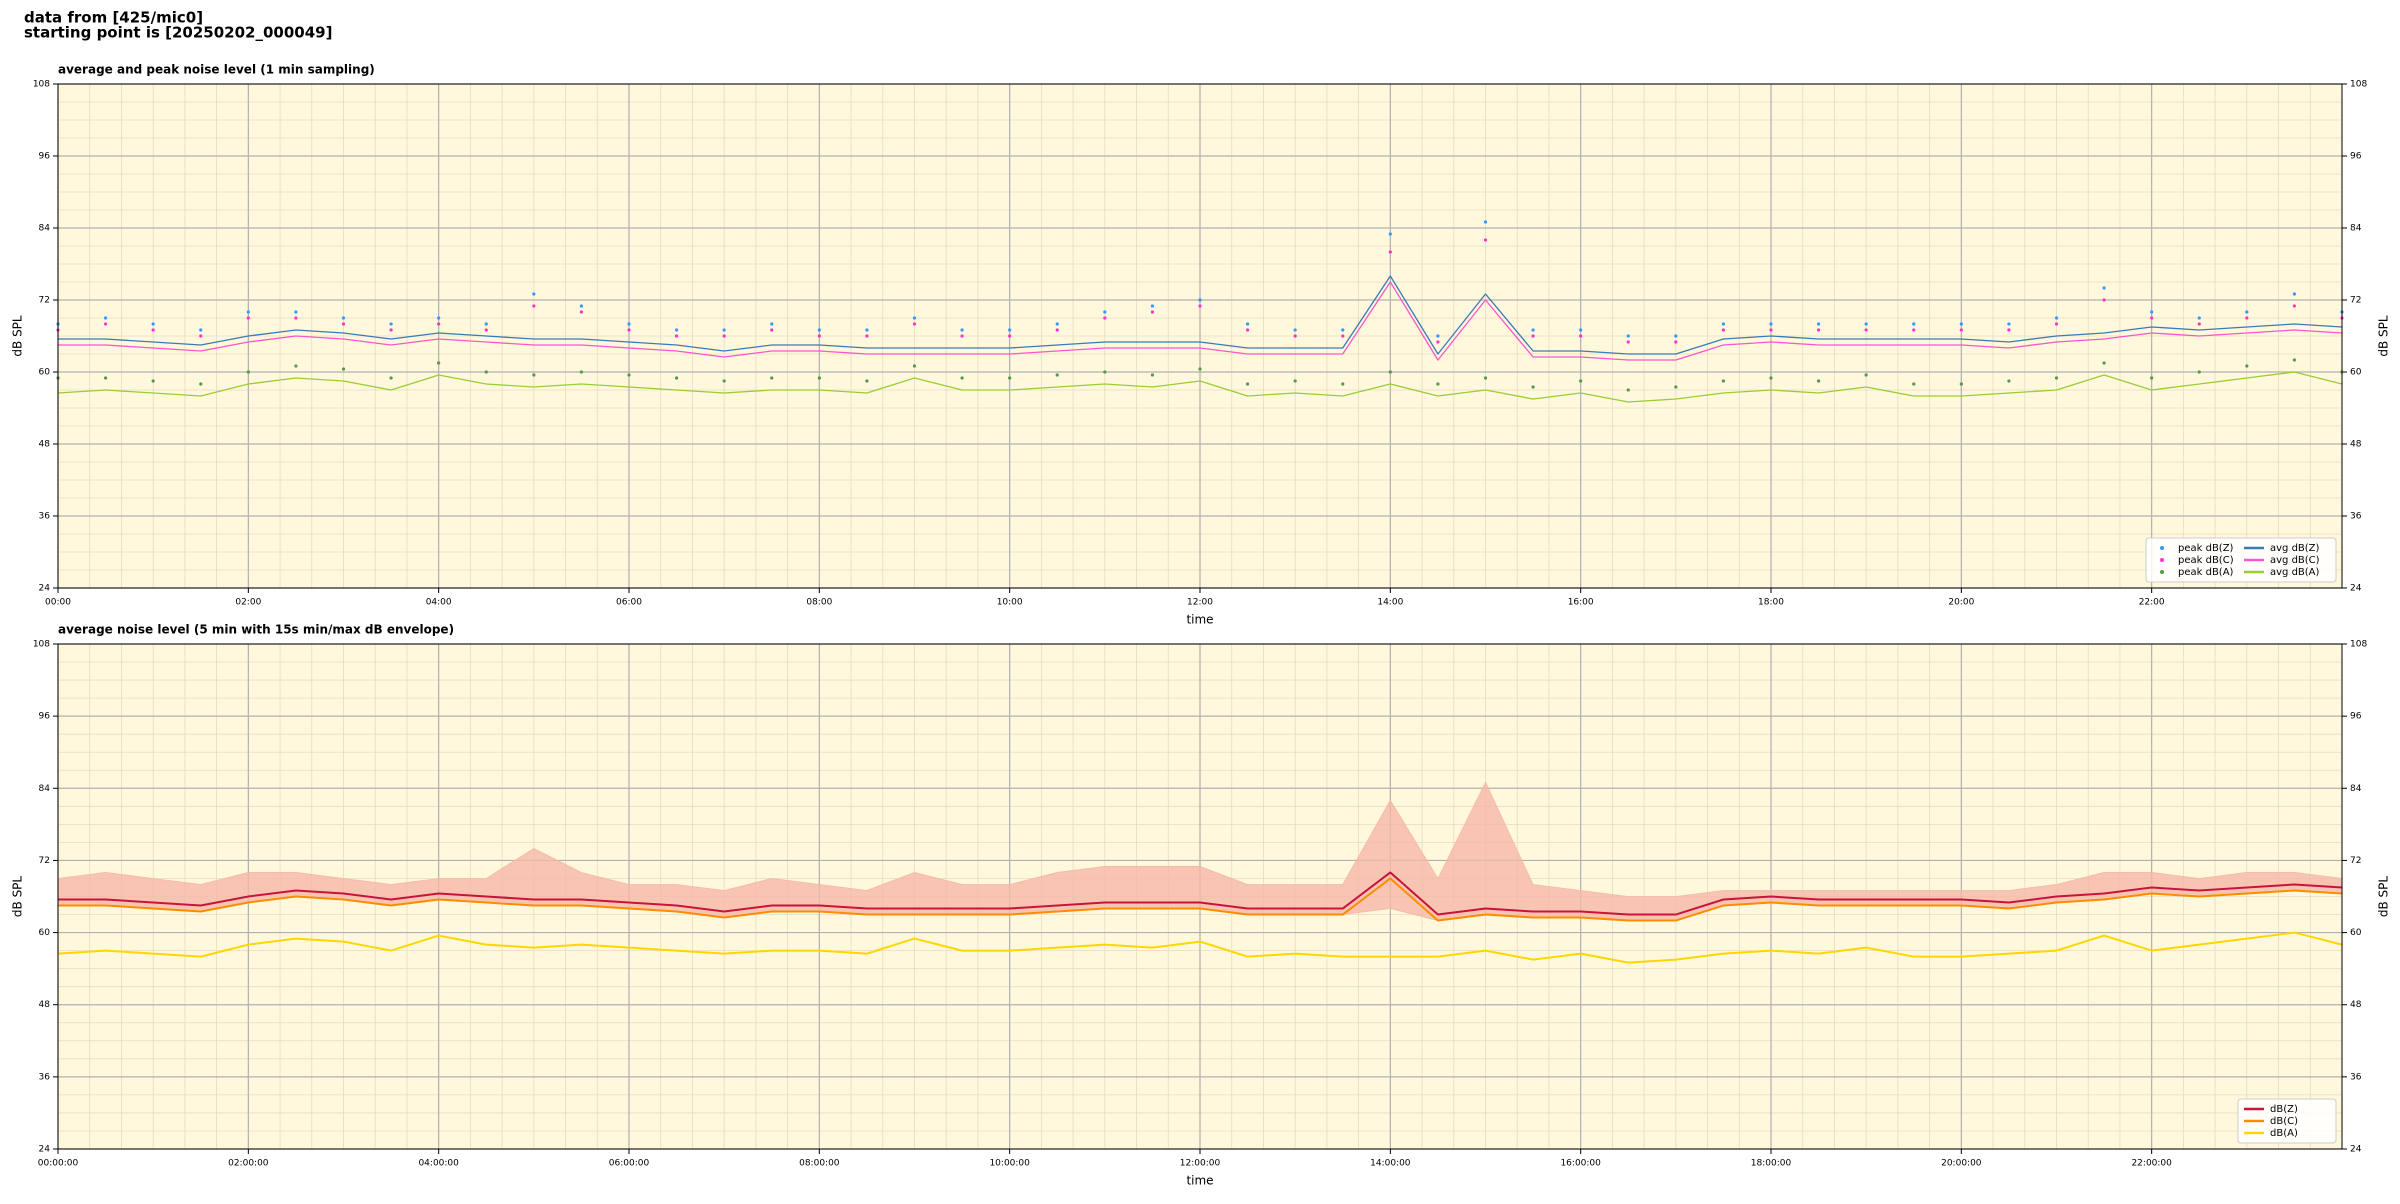 The image size is (2400, 1204). I want to click on y-tick-label: 24, so click(2356, 589).